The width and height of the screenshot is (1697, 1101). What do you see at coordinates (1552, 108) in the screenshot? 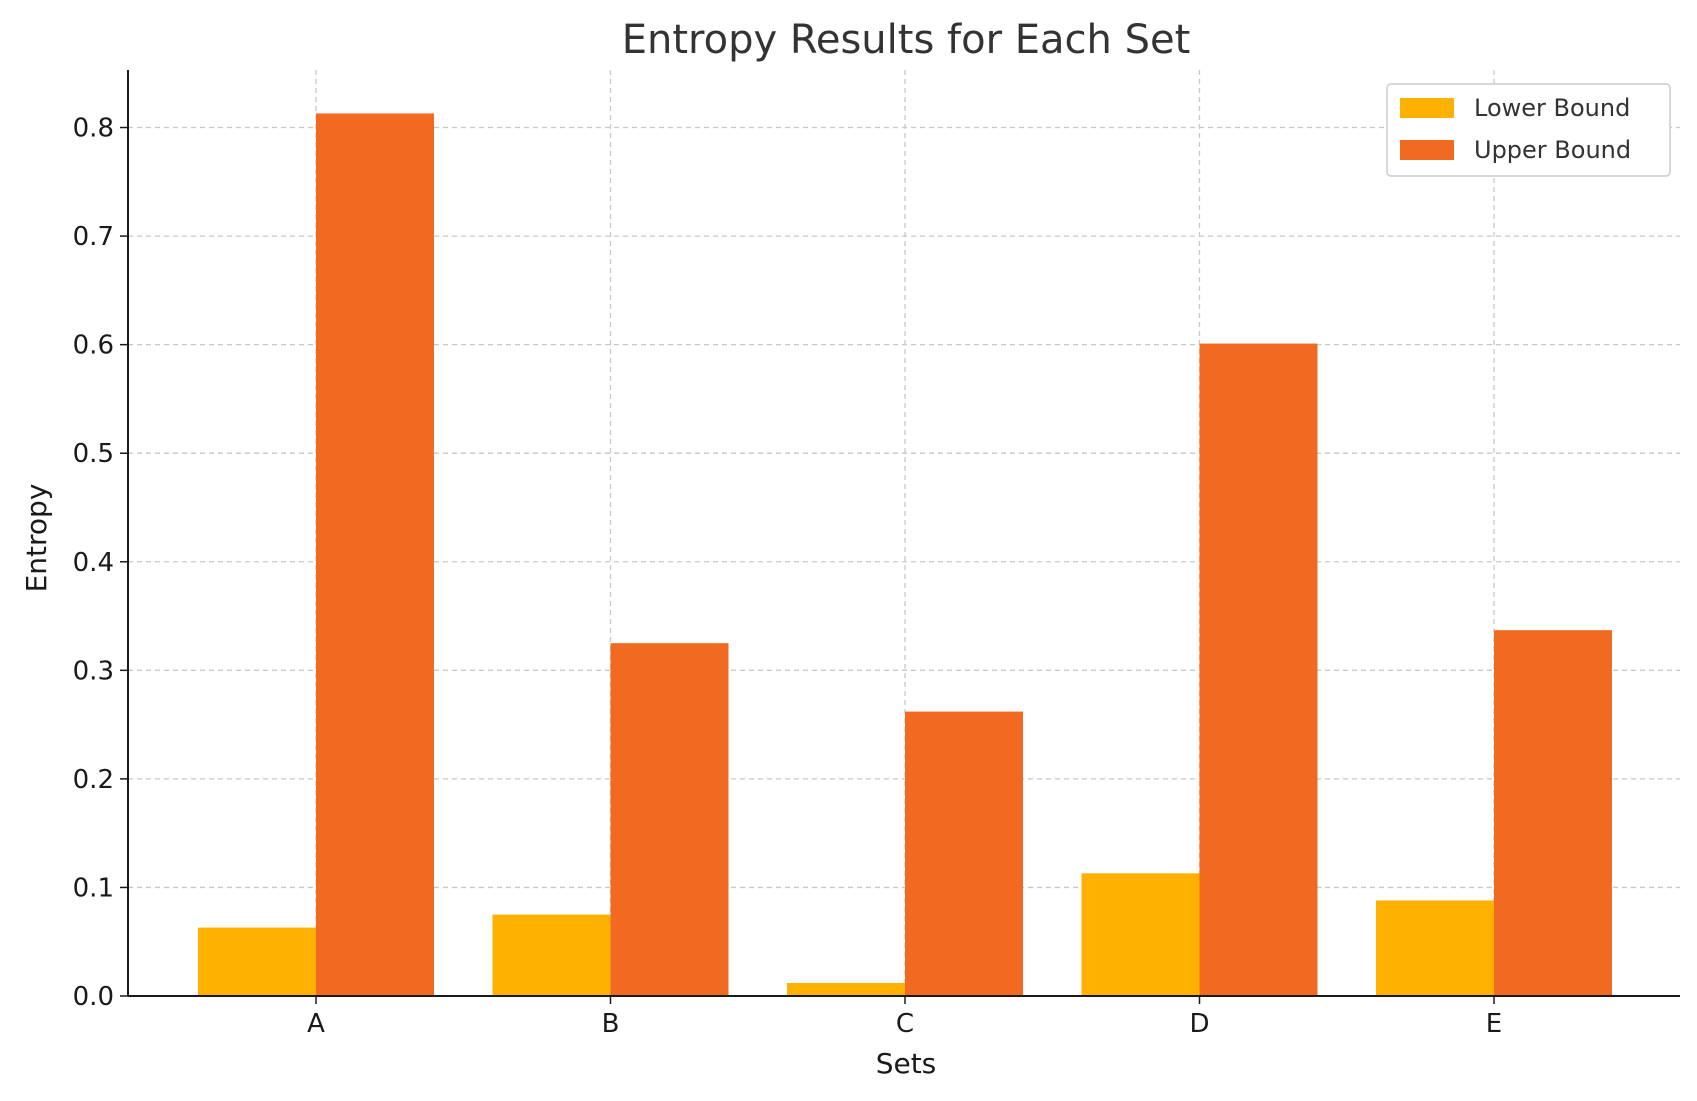
I see `legend-label: Lower Bound` at bounding box center [1552, 108].